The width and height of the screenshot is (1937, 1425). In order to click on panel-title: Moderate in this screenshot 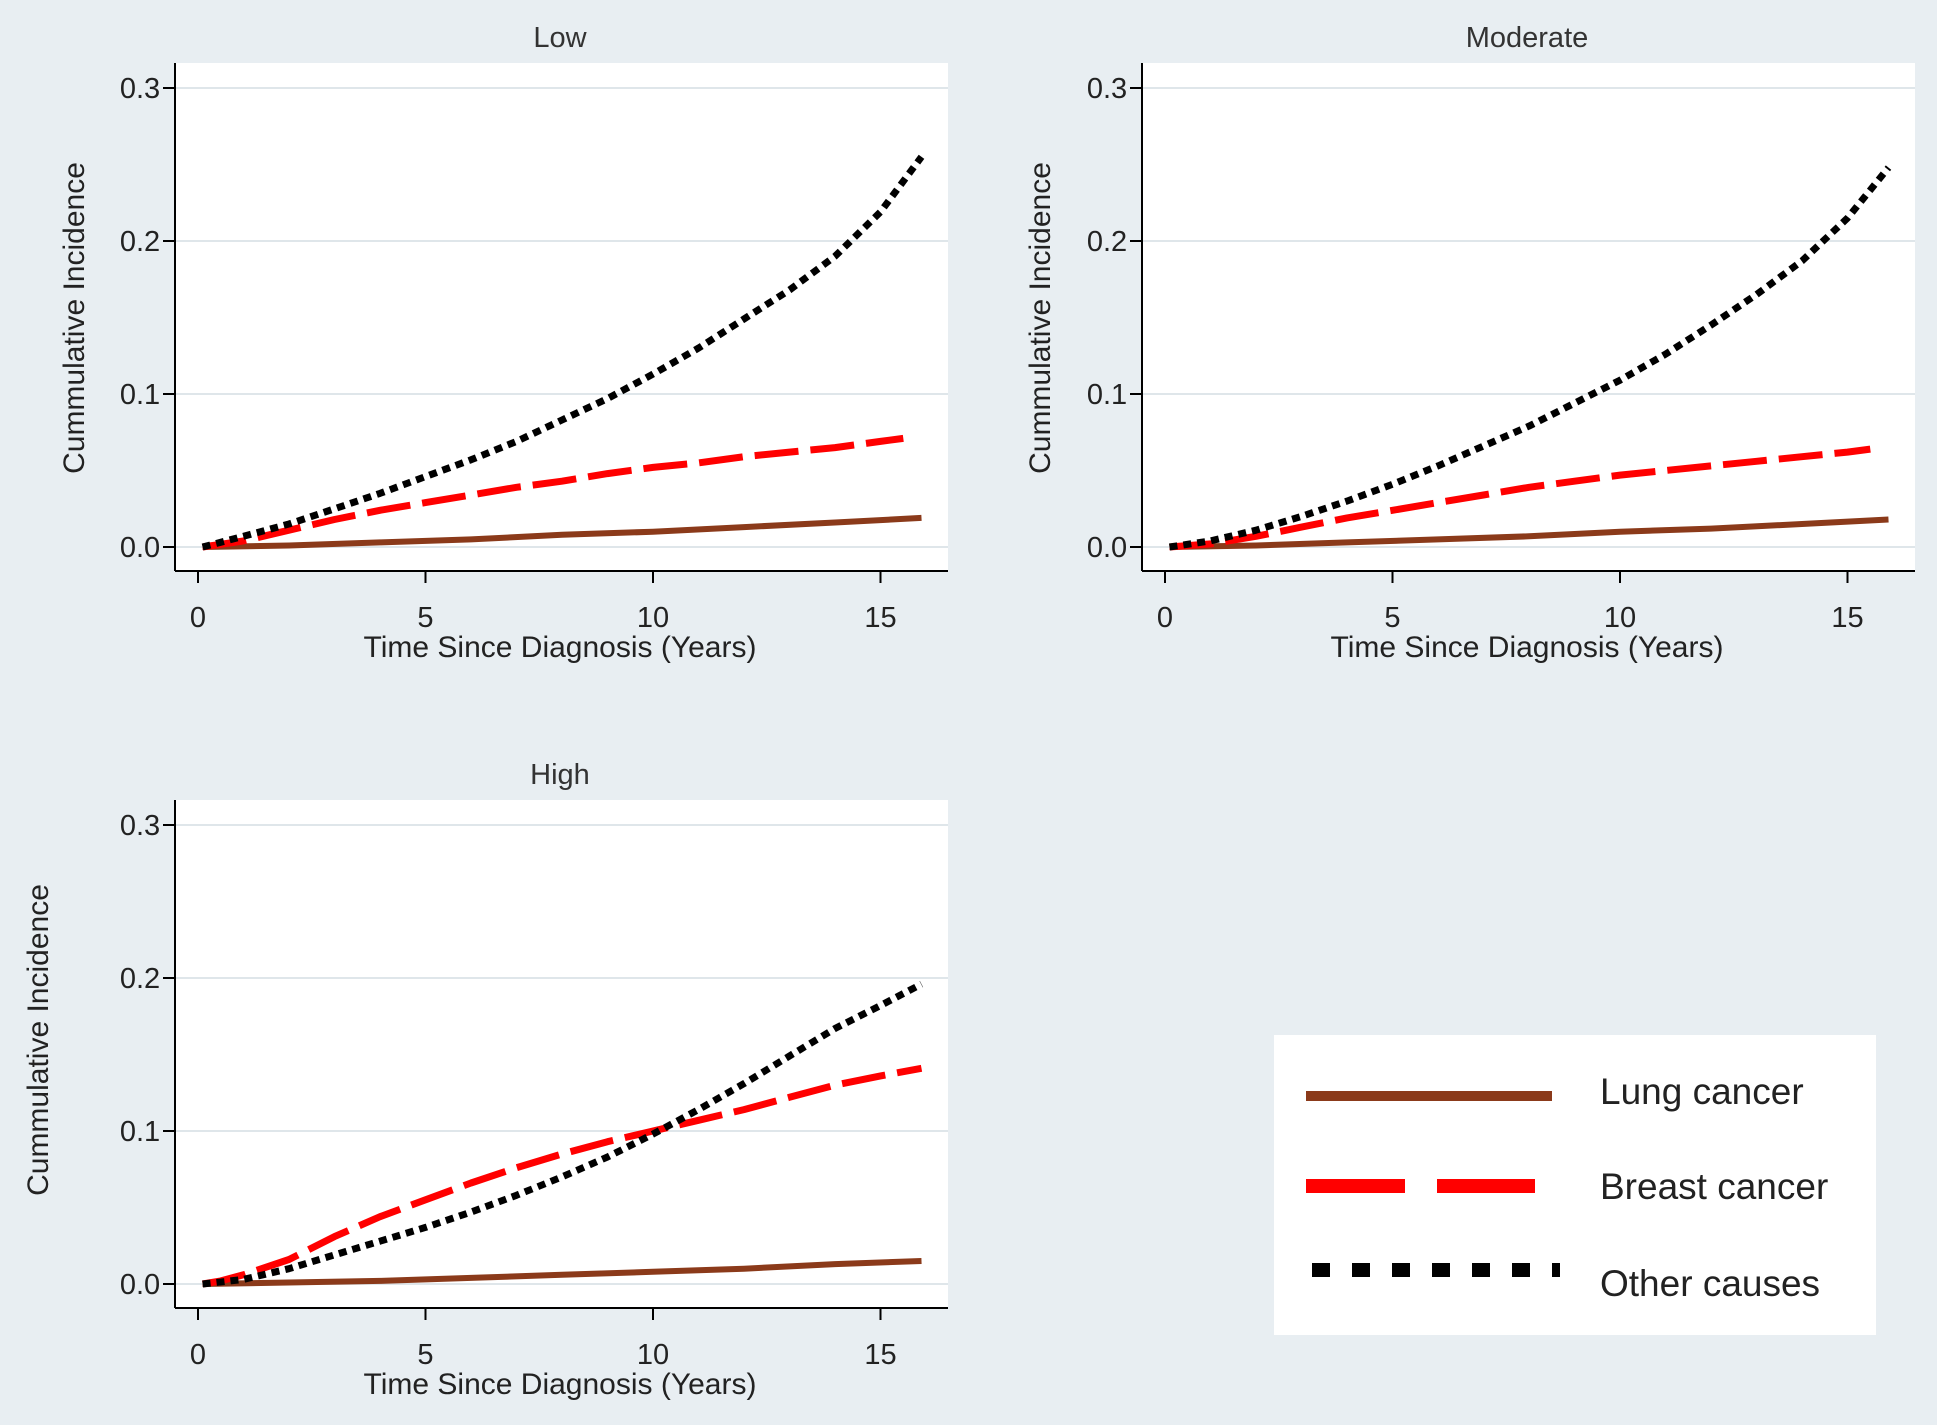, I will do `click(1527, 38)`.